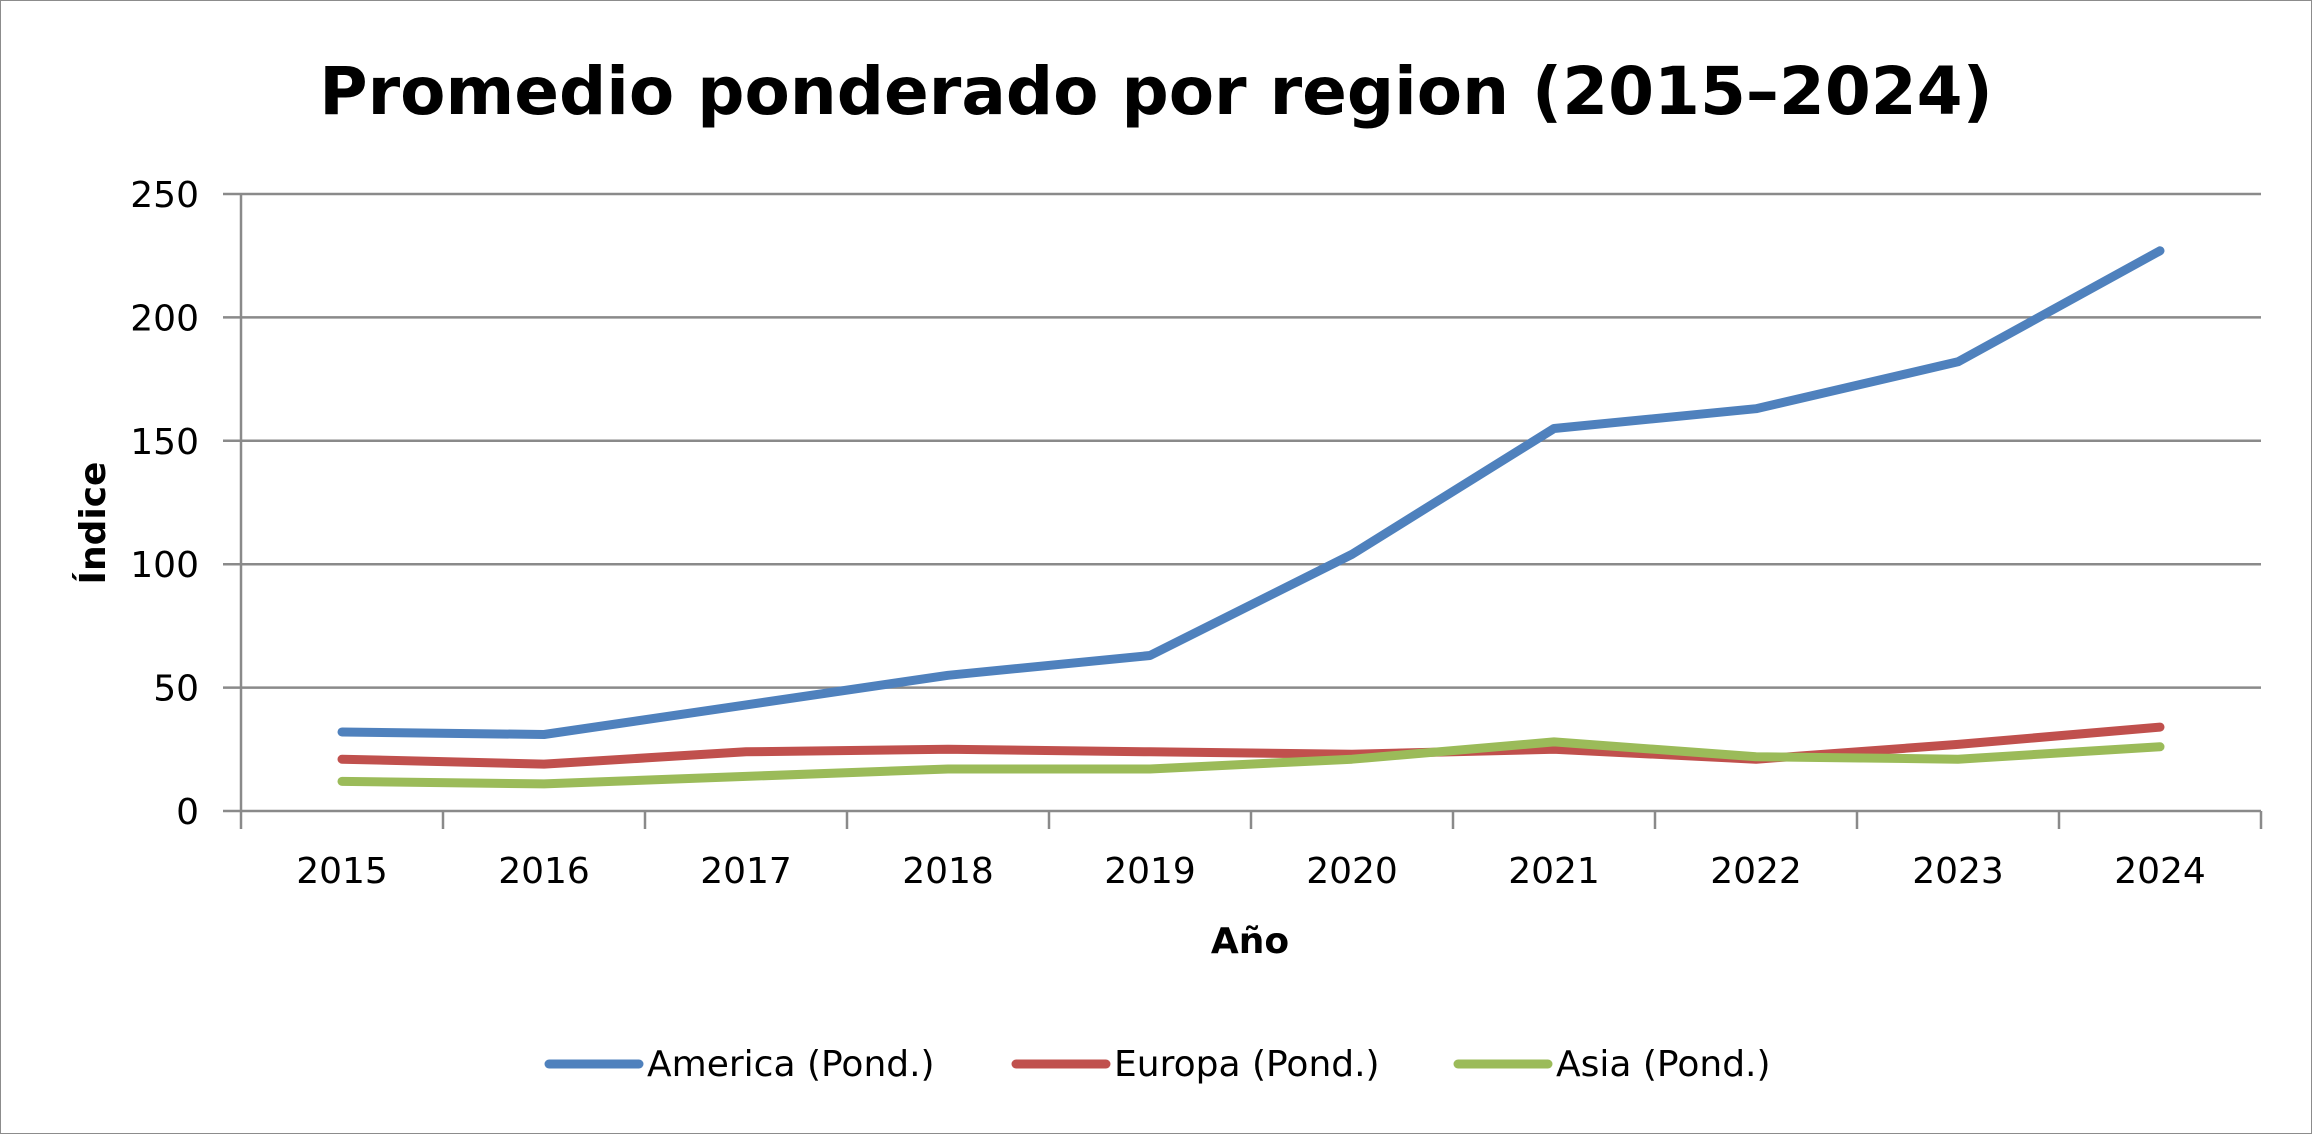  I want to click on x-tick-label: 2022, so click(1756, 871).